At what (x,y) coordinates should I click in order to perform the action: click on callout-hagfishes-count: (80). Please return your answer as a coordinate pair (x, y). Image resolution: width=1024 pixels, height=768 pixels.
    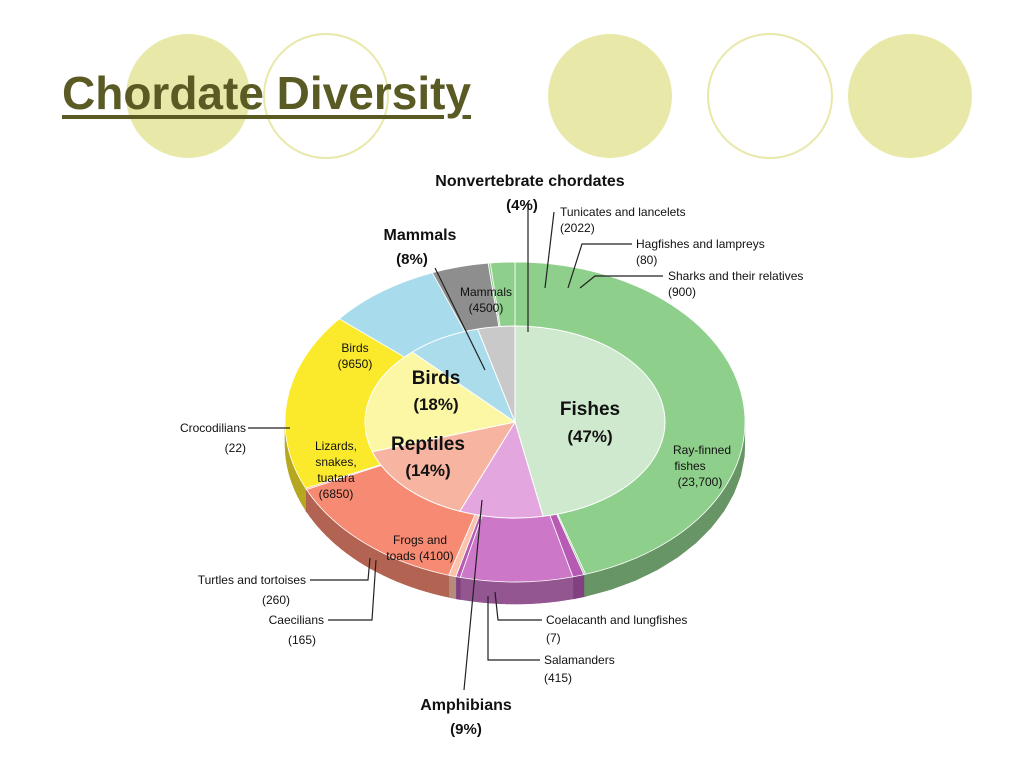
    Looking at the image, I should click on (646, 260).